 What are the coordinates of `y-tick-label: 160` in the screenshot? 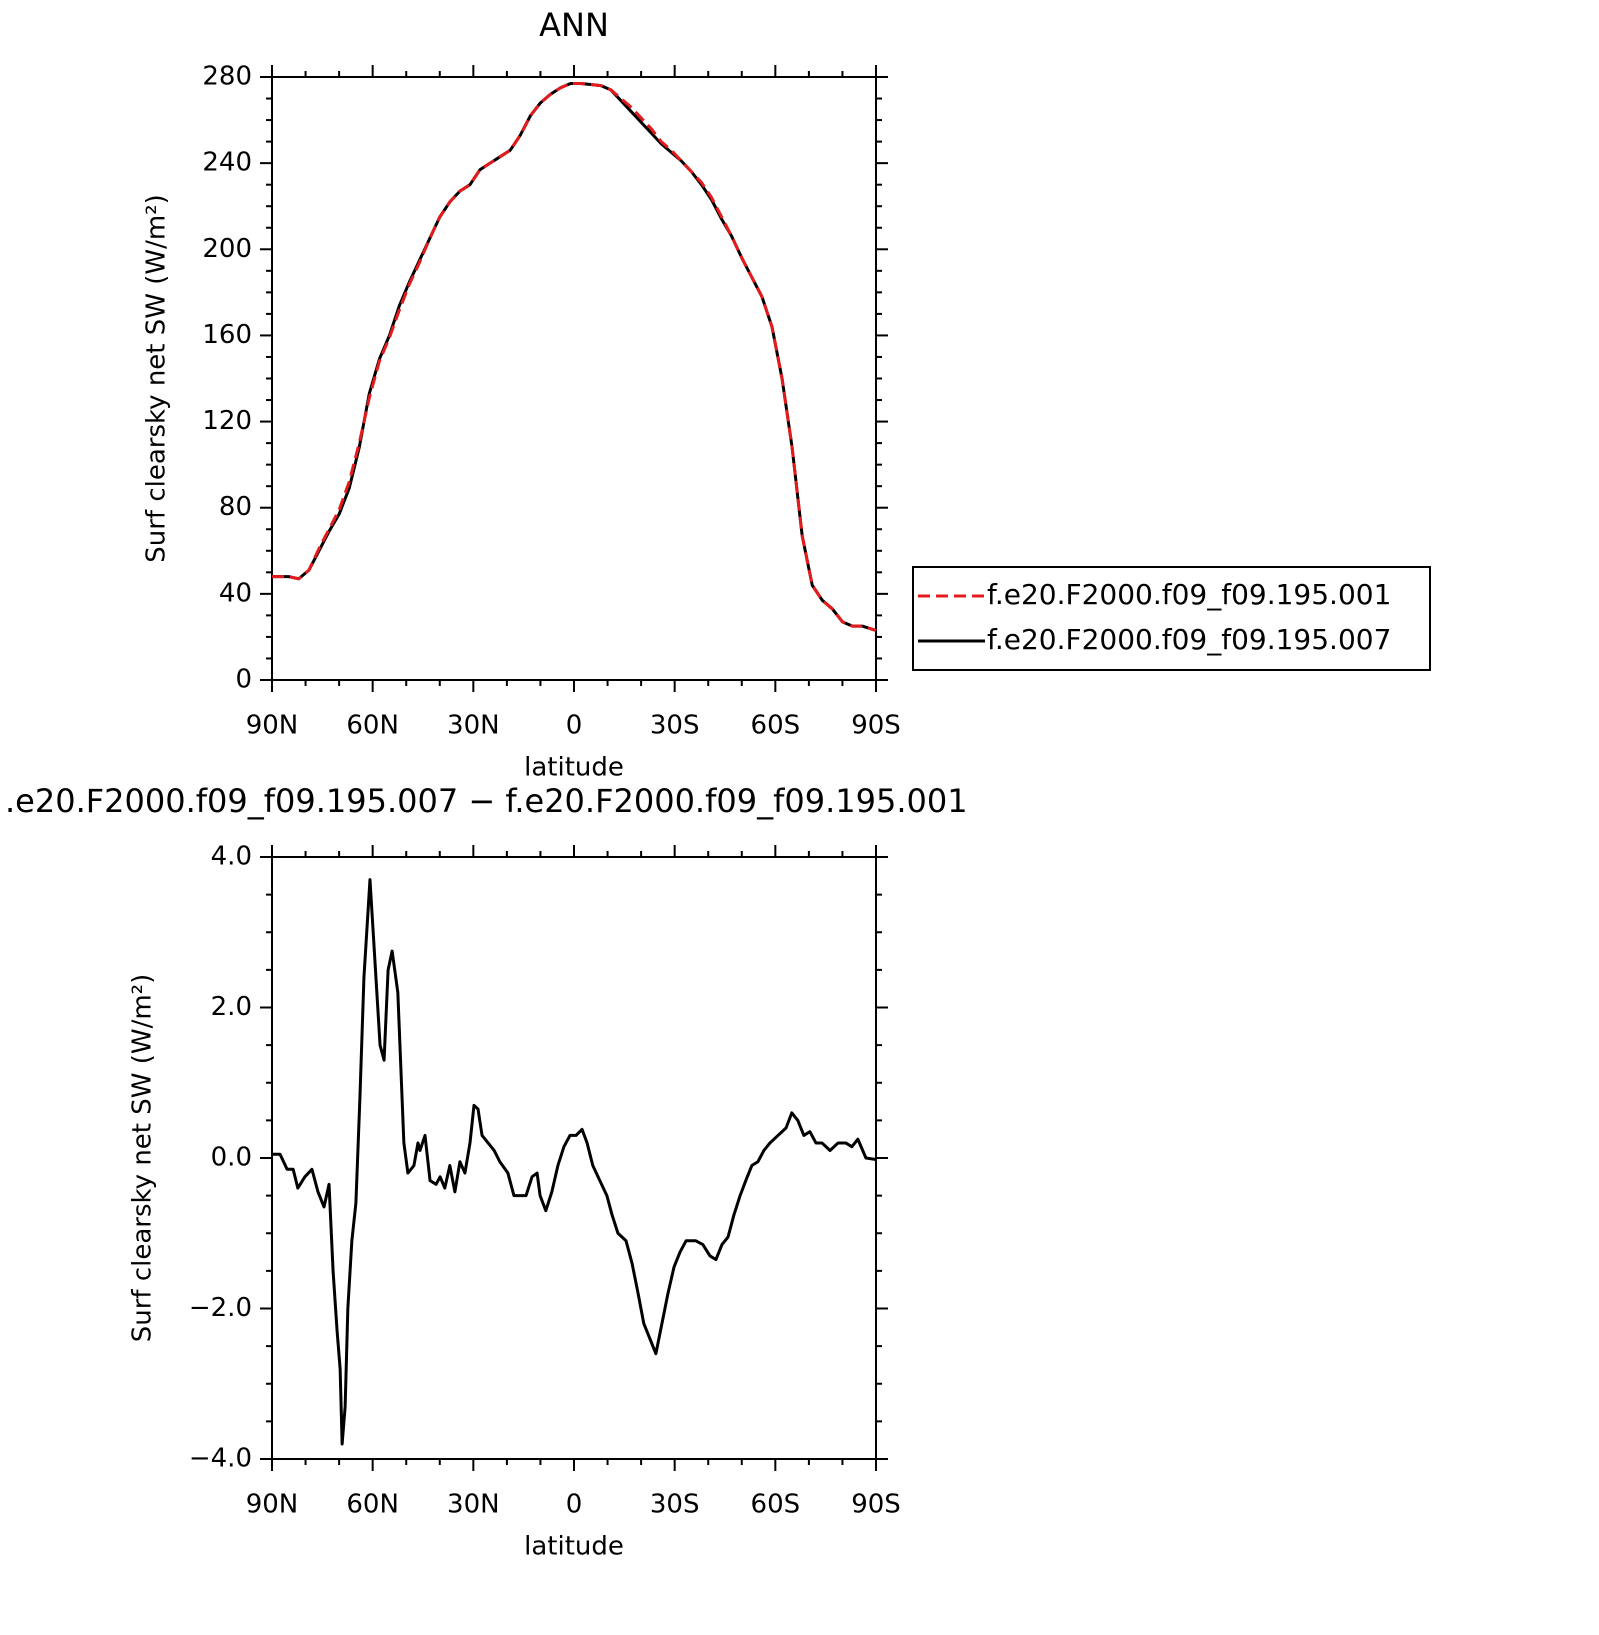 It's located at (227, 335).